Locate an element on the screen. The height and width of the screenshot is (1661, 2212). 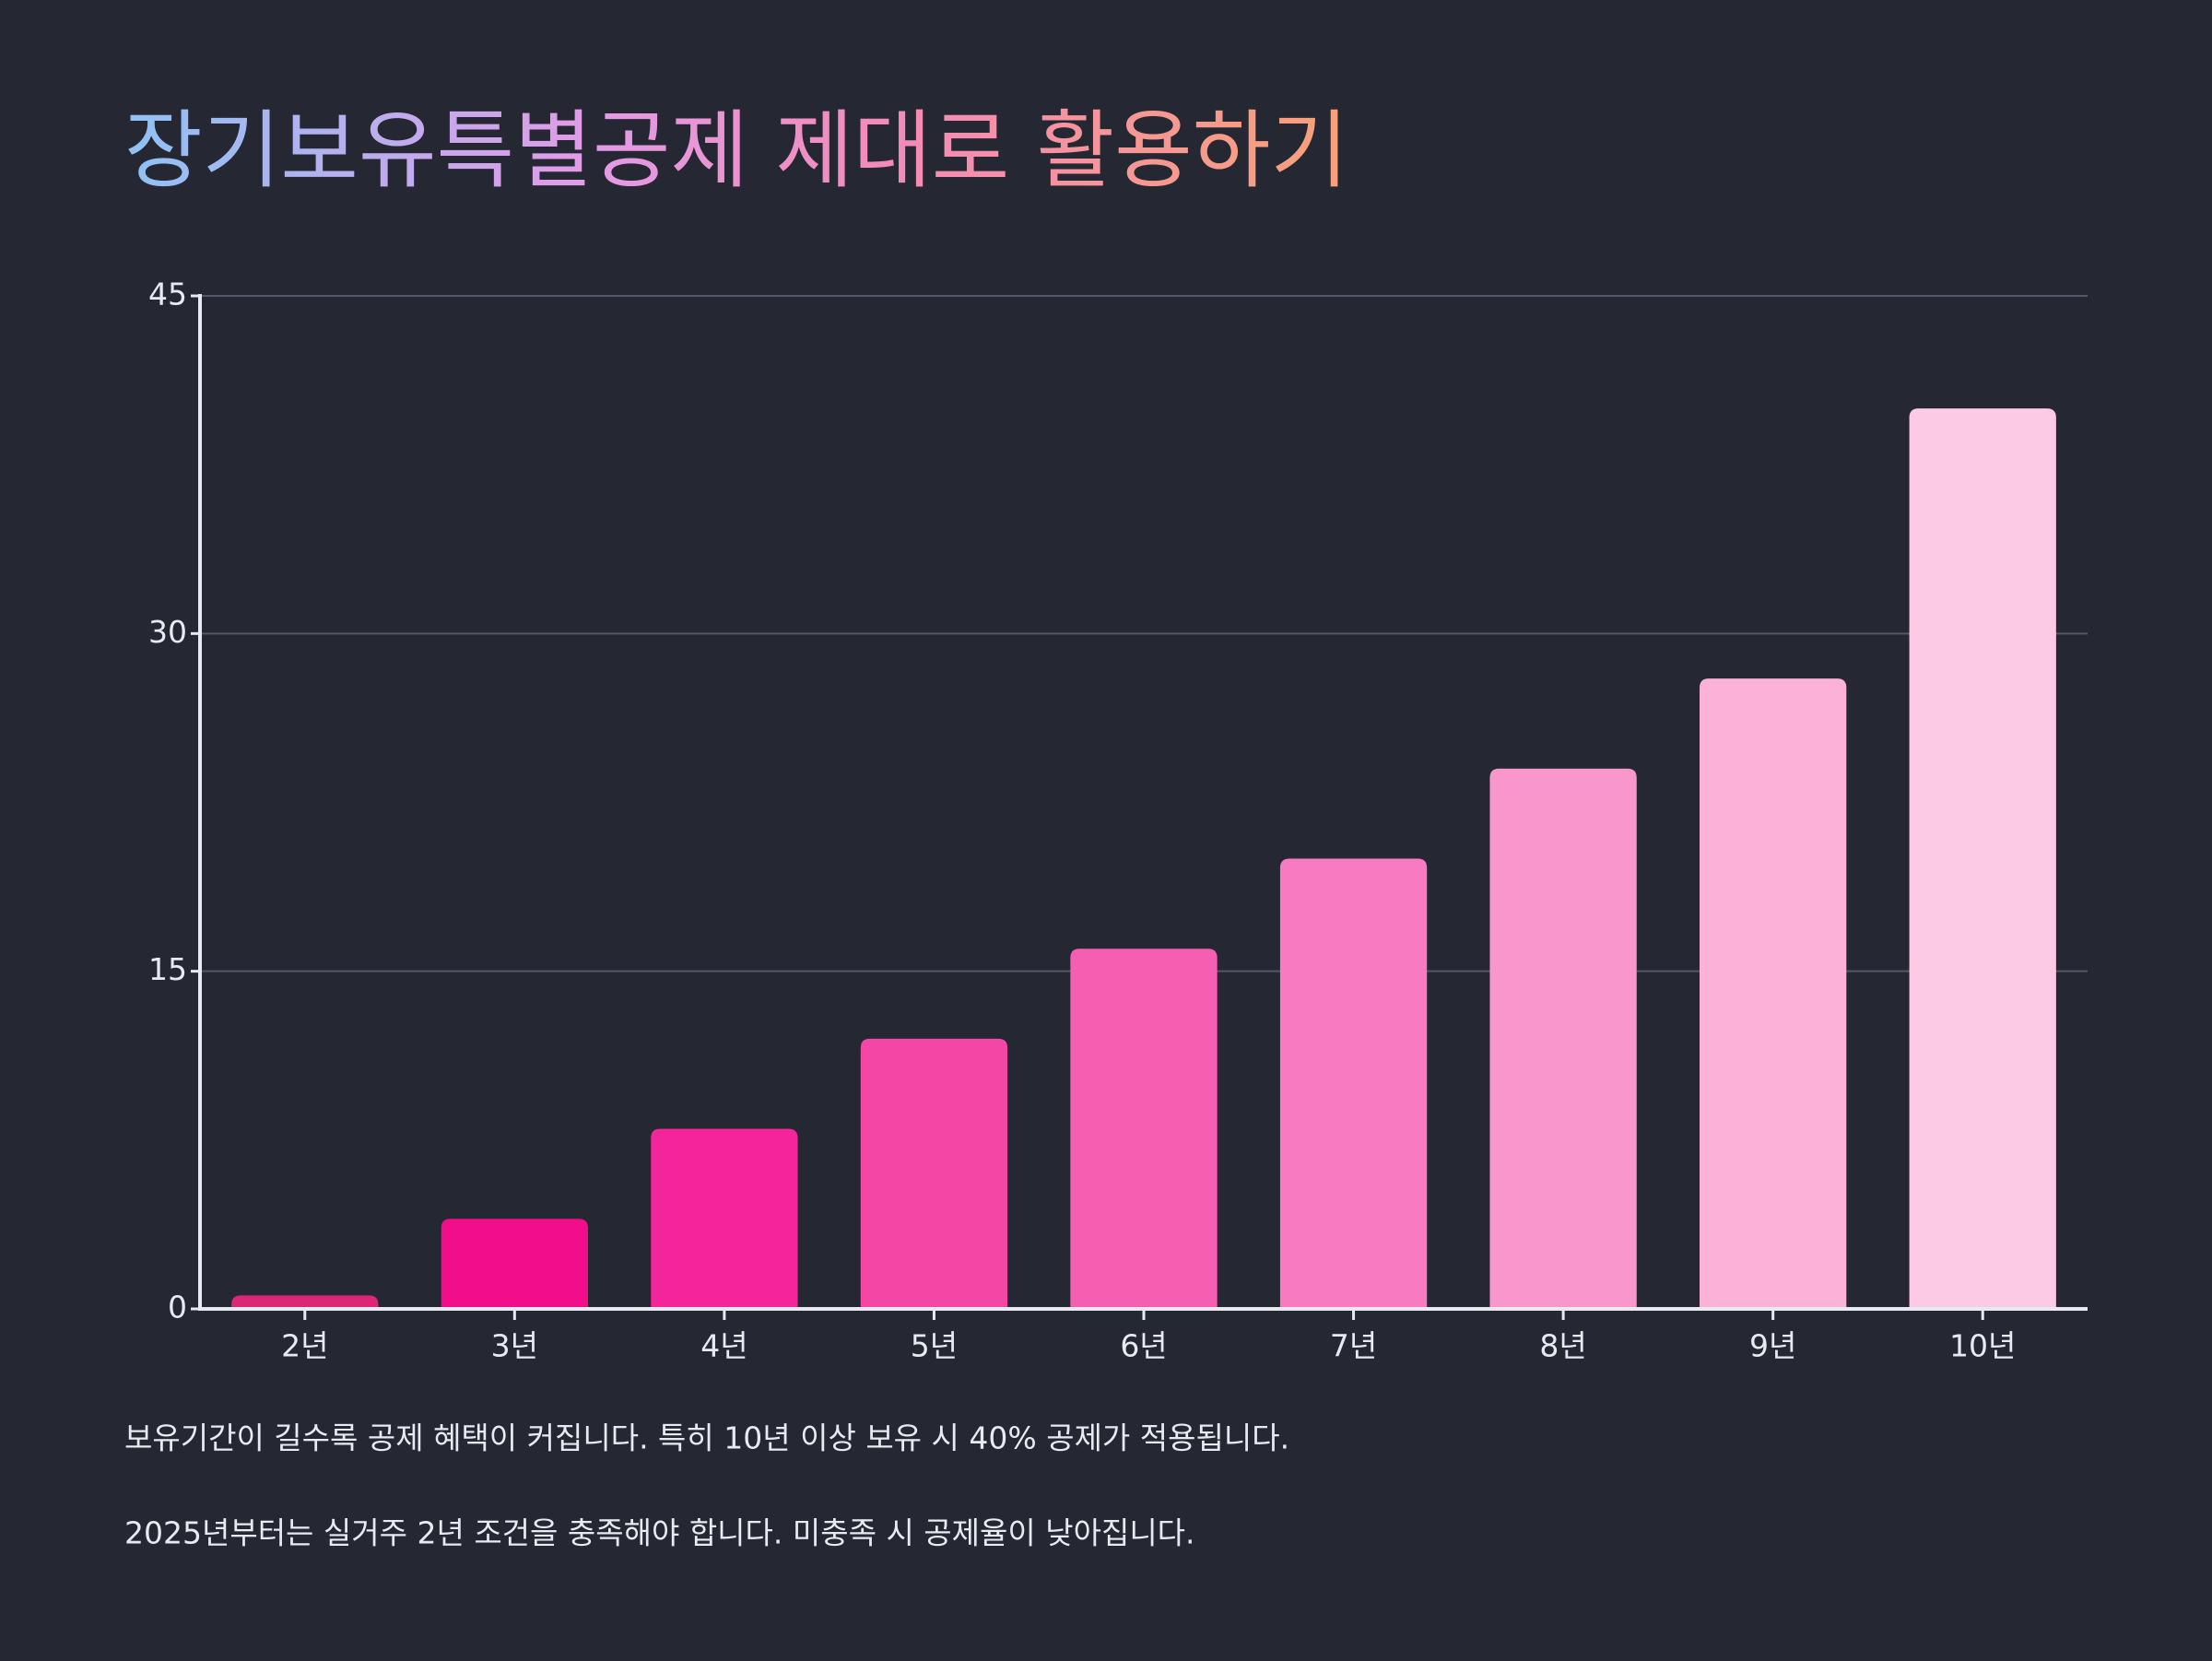
x-tick-label: 6년 is located at coordinates (1143, 1346).